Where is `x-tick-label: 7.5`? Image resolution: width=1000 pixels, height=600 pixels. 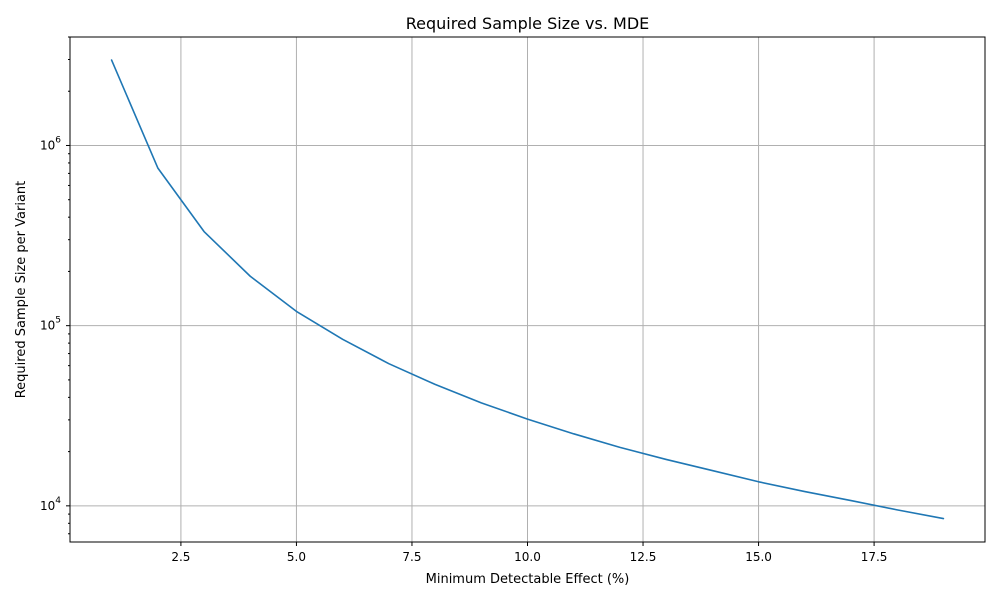
x-tick-label: 7.5 is located at coordinates (411, 557).